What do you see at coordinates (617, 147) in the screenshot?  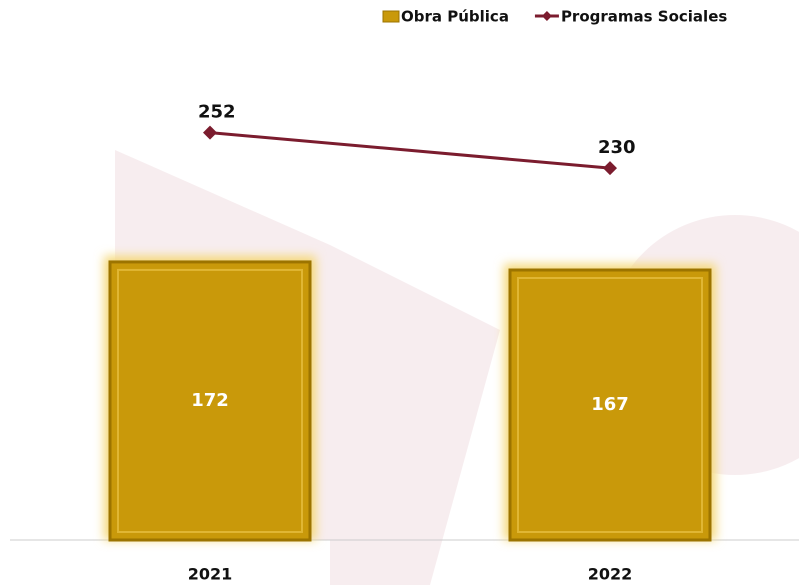 I see `line-value-label: 230` at bounding box center [617, 147].